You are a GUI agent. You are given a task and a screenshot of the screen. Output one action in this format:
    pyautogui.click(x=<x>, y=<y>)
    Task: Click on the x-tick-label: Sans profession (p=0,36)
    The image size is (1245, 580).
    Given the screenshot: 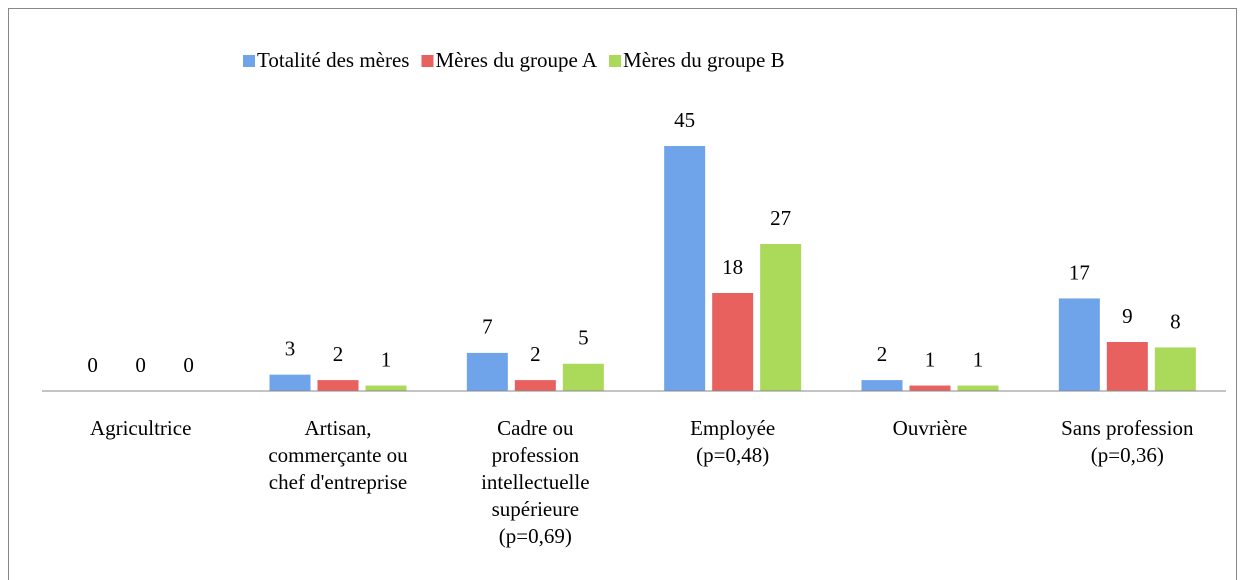 What is the action you would take?
    pyautogui.click(x=1127, y=441)
    